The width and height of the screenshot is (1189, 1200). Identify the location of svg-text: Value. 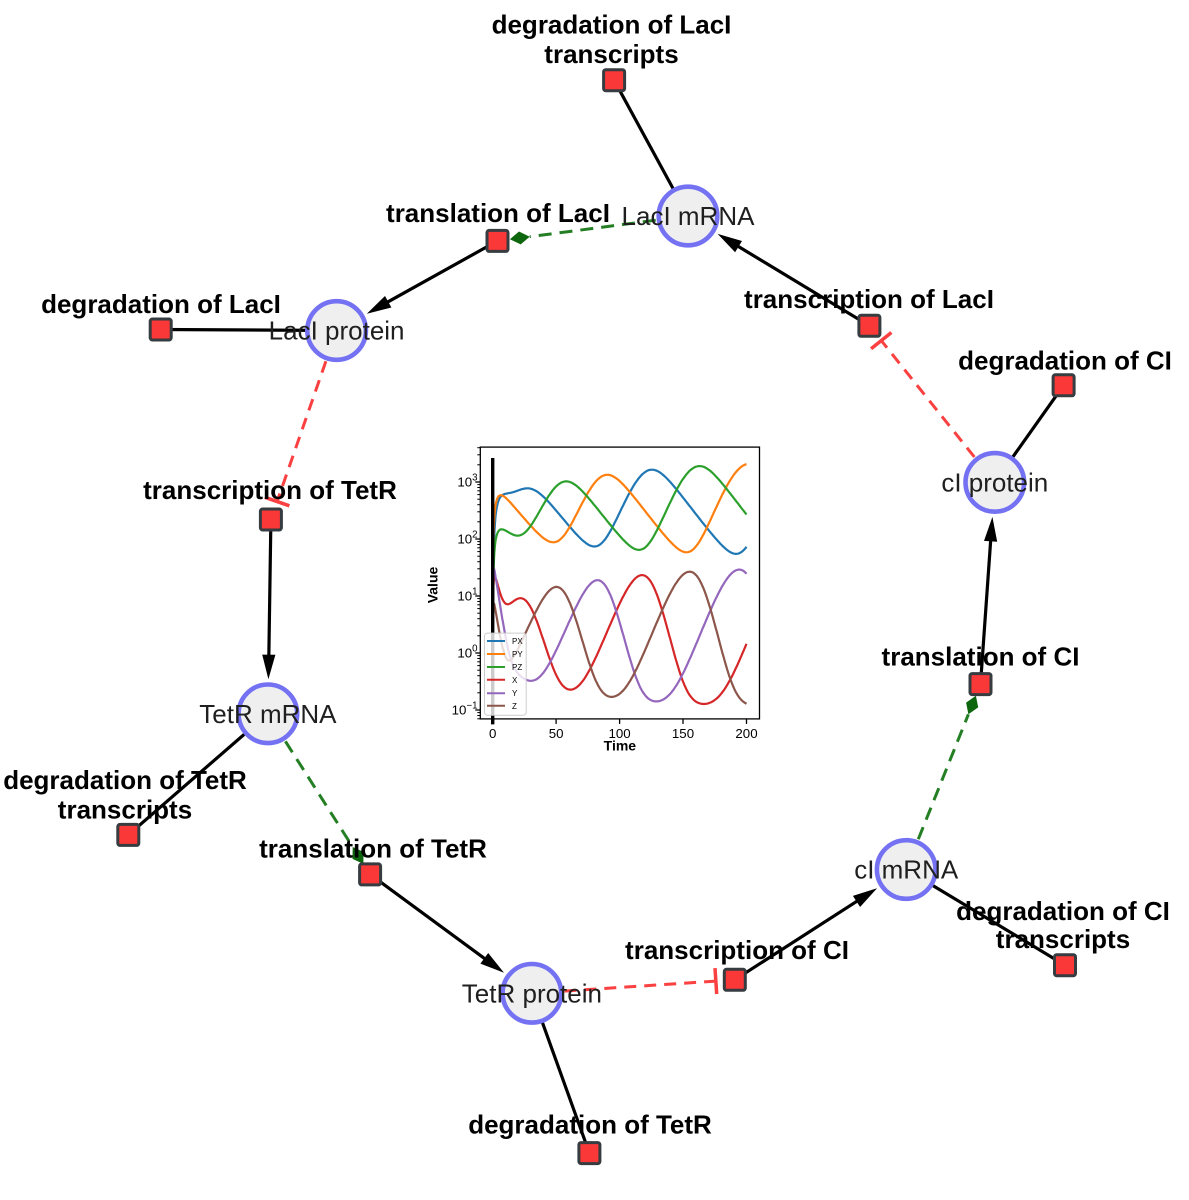
(433, 585).